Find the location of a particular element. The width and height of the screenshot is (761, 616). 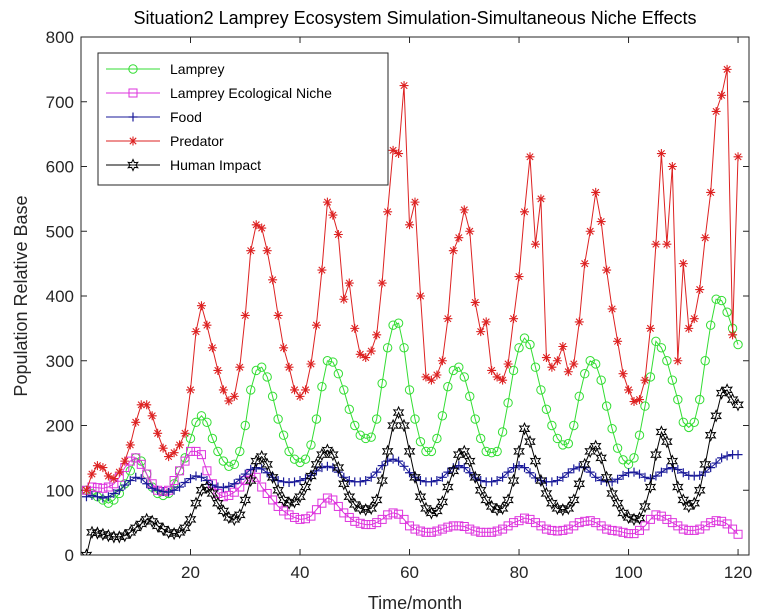

series-line is located at coordinates (412, 492).